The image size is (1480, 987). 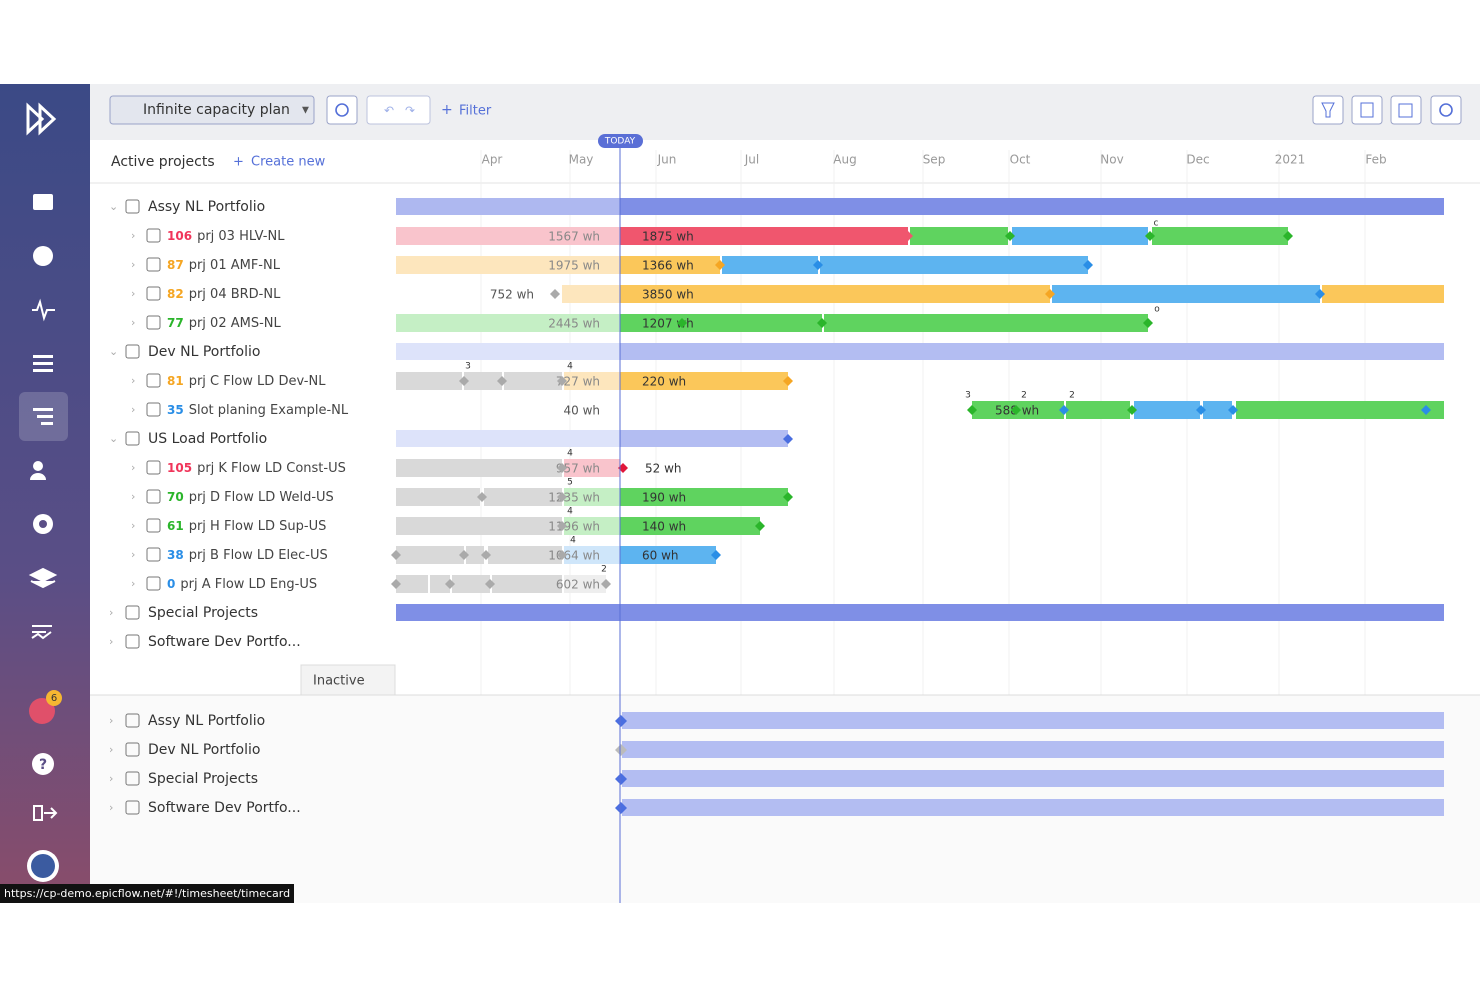 I want to click on priority: 35, so click(x=175, y=410).